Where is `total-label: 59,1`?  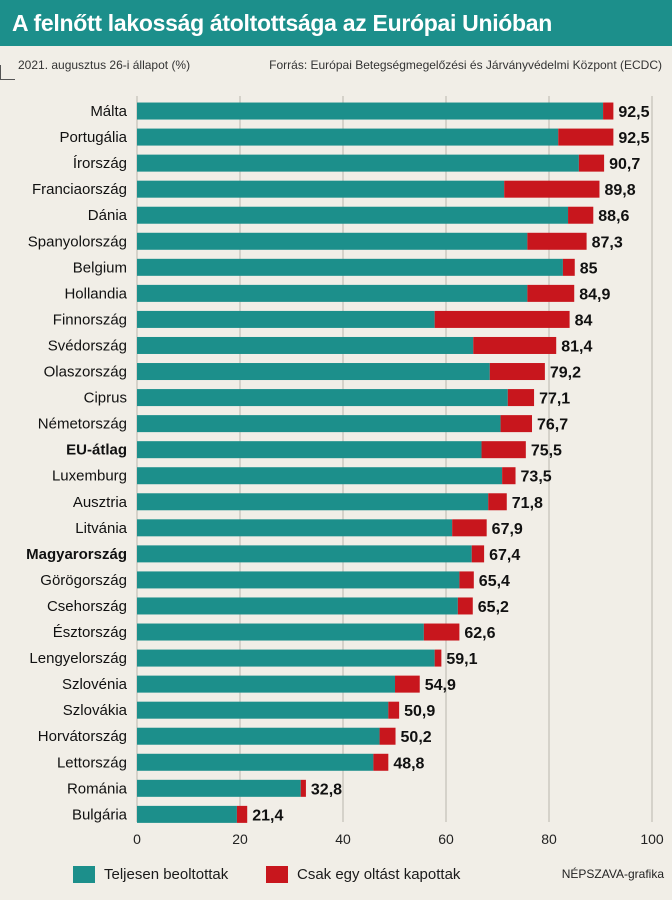
total-label: 59,1 is located at coordinates (461, 659).